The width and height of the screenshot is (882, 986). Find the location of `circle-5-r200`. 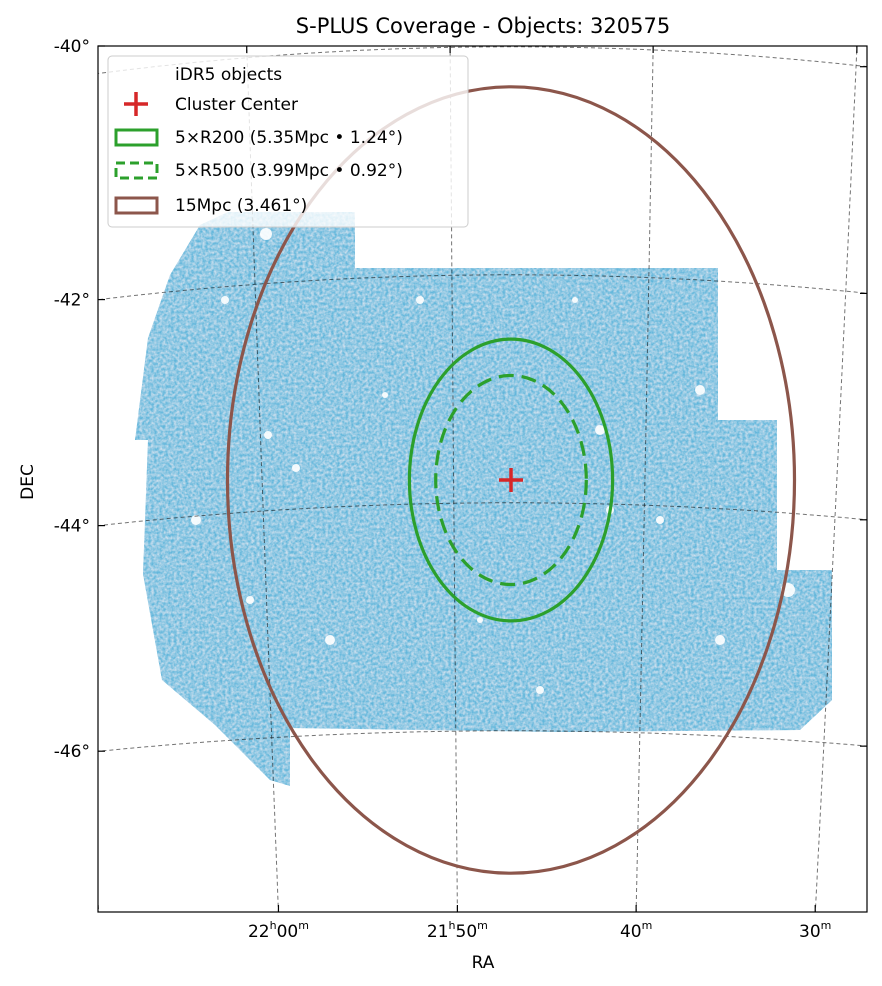

circle-5-r200 is located at coordinates (511, 480).